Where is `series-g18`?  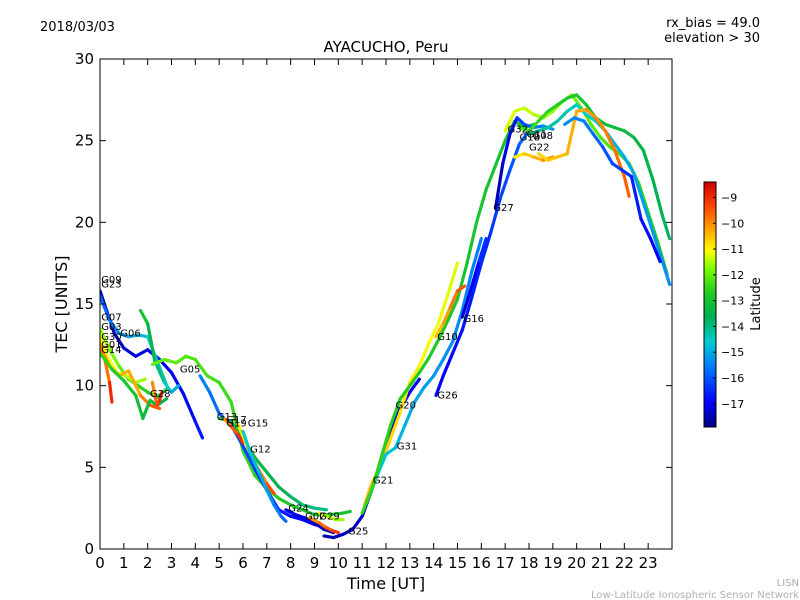
series-g18 is located at coordinates (594, 167).